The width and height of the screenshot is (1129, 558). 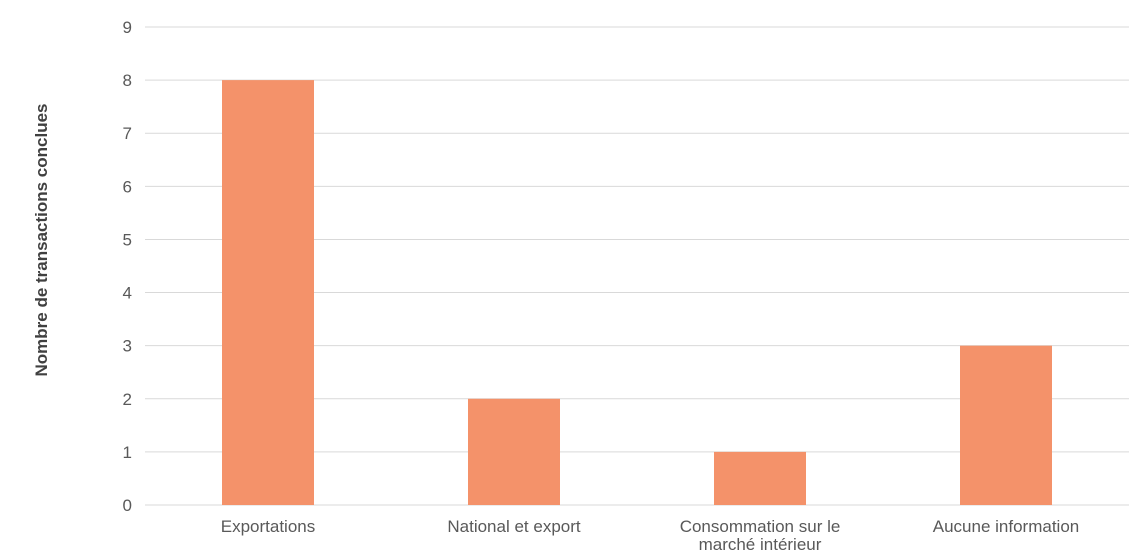 I want to click on y-axis-title: Nombre de transactions conclues, so click(x=41, y=239).